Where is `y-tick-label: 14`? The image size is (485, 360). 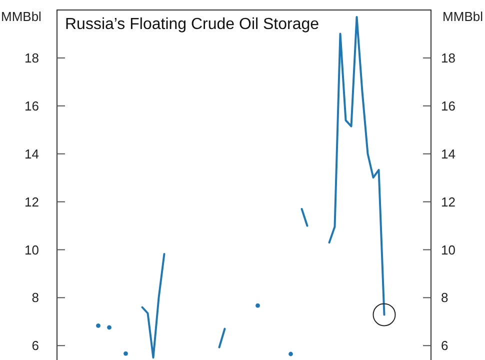 y-tick-label: 14 is located at coordinates (31, 154).